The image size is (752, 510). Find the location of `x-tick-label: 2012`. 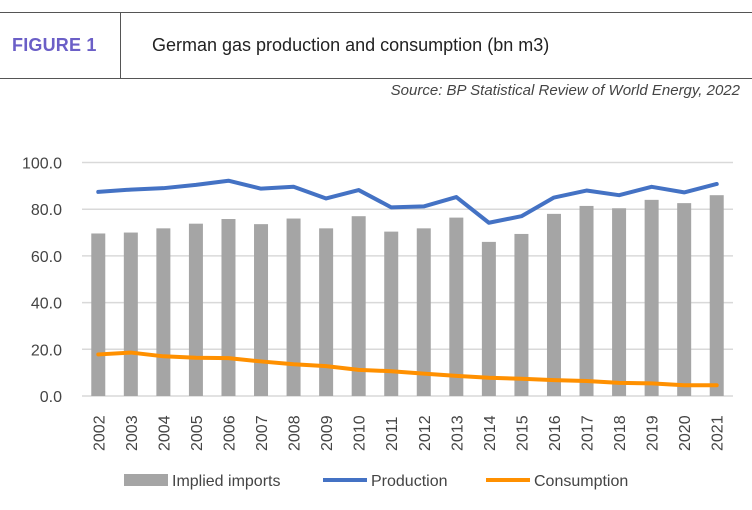

x-tick-label: 2012 is located at coordinates (425, 433).